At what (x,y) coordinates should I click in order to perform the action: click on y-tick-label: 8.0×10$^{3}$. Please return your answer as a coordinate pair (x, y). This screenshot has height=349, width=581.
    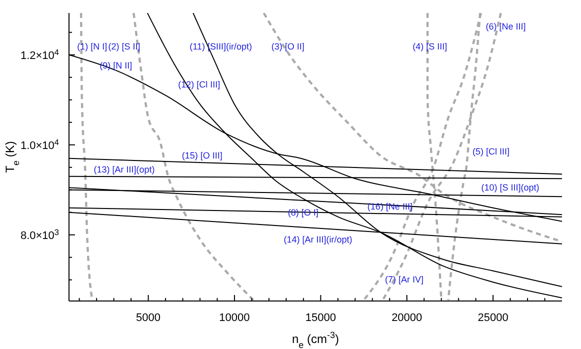
    Looking at the image, I should click on (40, 234).